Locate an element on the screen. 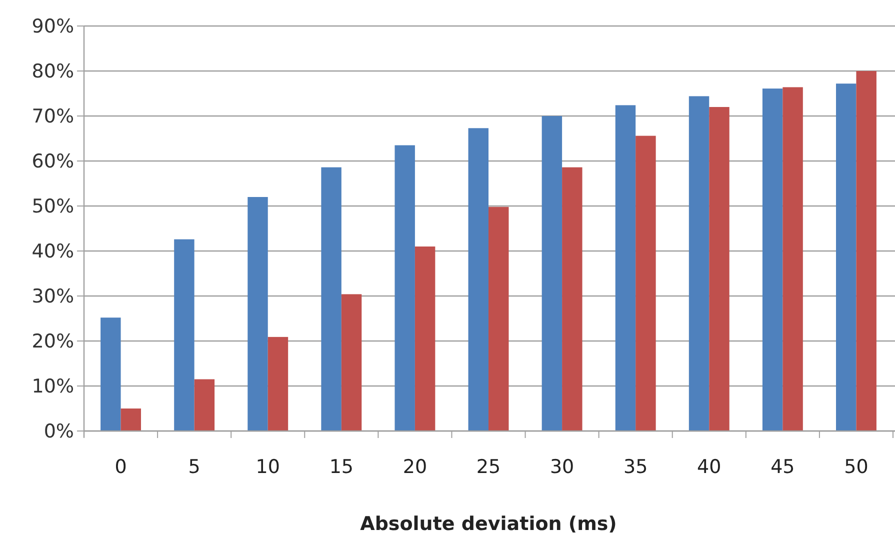 This screenshot has width=895, height=536. x-tick-label: 35 is located at coordinates (635, 467).